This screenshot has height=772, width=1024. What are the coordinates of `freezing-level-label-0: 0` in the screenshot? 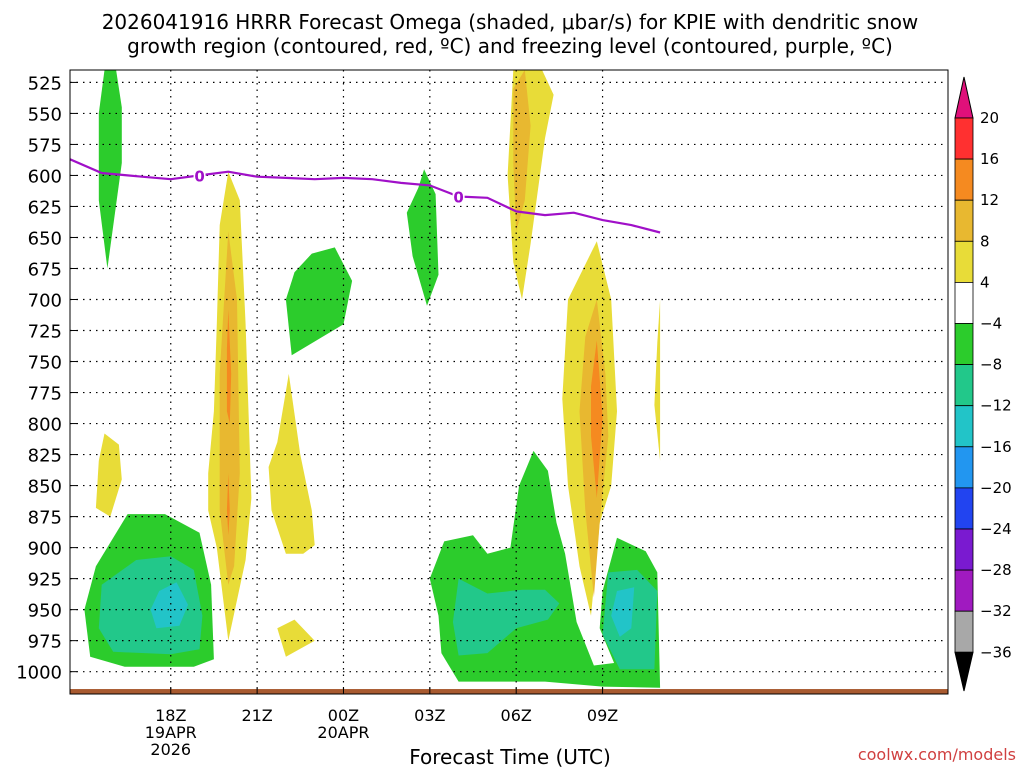 It's located at (199, 176).